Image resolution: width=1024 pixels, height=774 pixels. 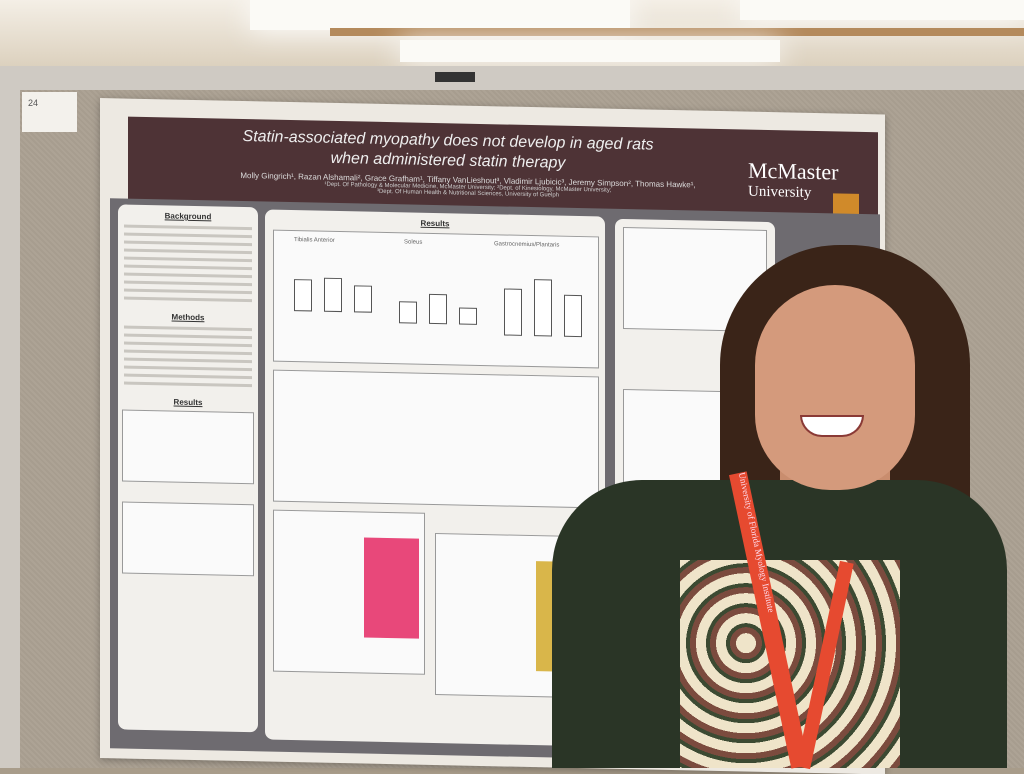 I want to click on logo-text: McMaster, so click(x=793, y=171).